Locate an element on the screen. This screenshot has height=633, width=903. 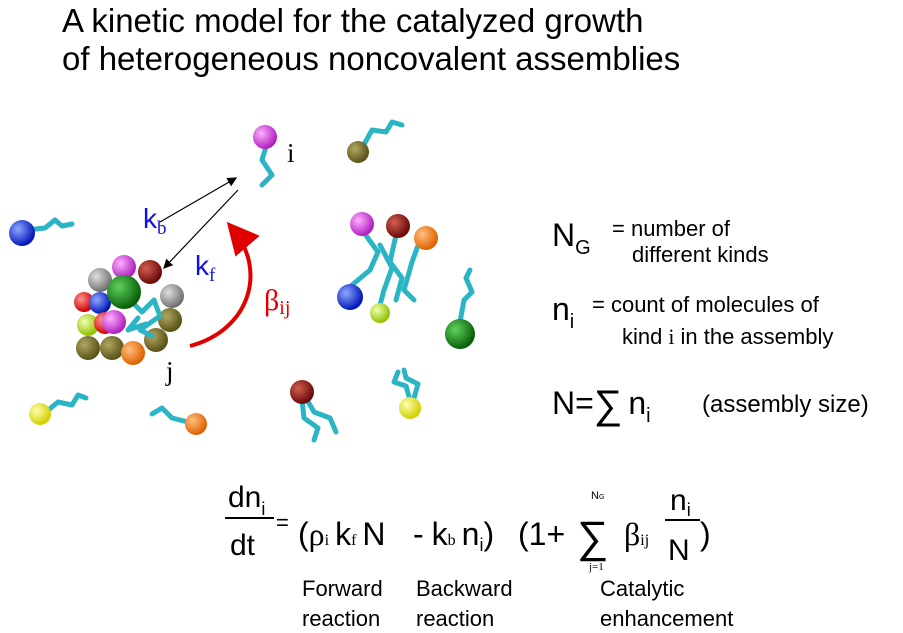
kf-sub: f is located at coordinates (212, 275).